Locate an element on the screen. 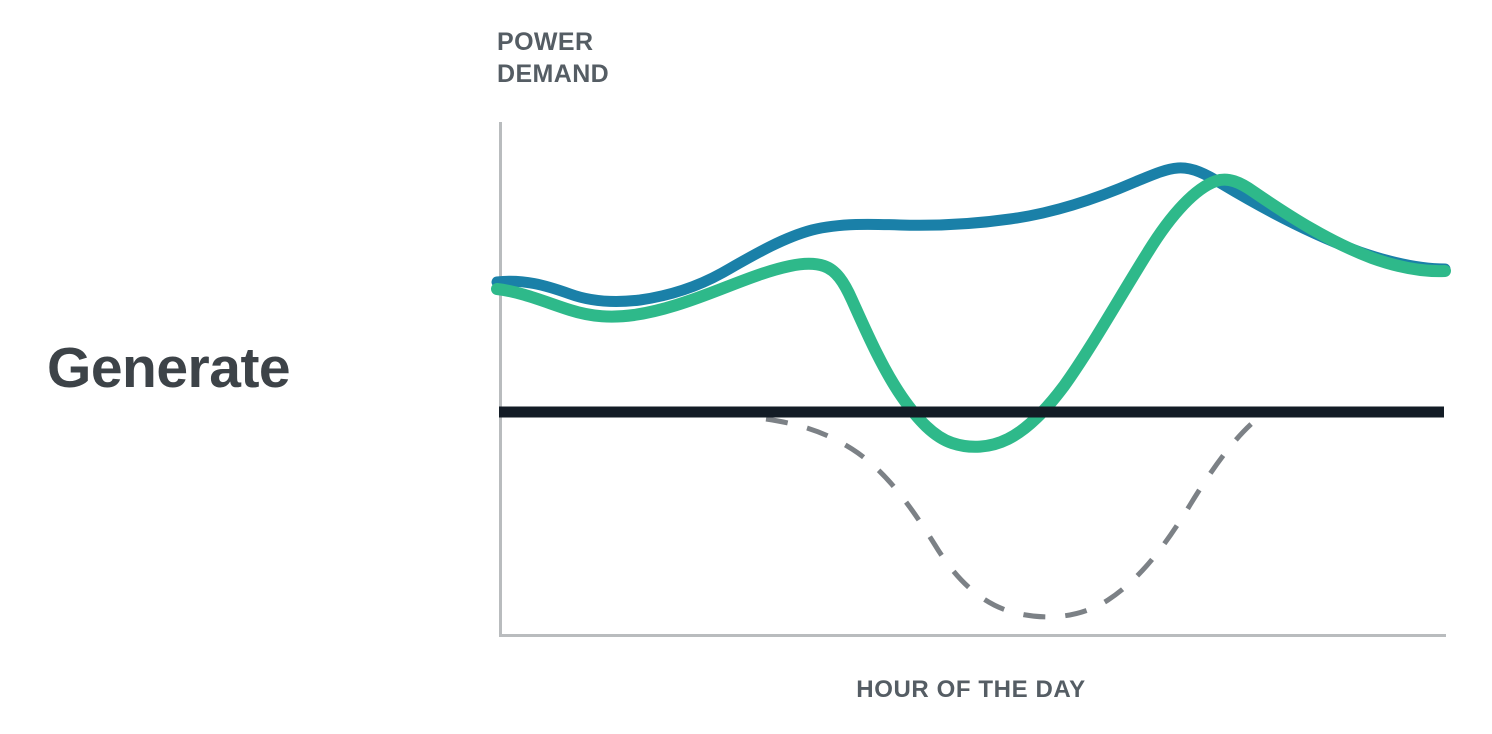 The image size is (1492, 734). x-axis-title: HOUR OF THE DAY is located at coordinates (971, 689).